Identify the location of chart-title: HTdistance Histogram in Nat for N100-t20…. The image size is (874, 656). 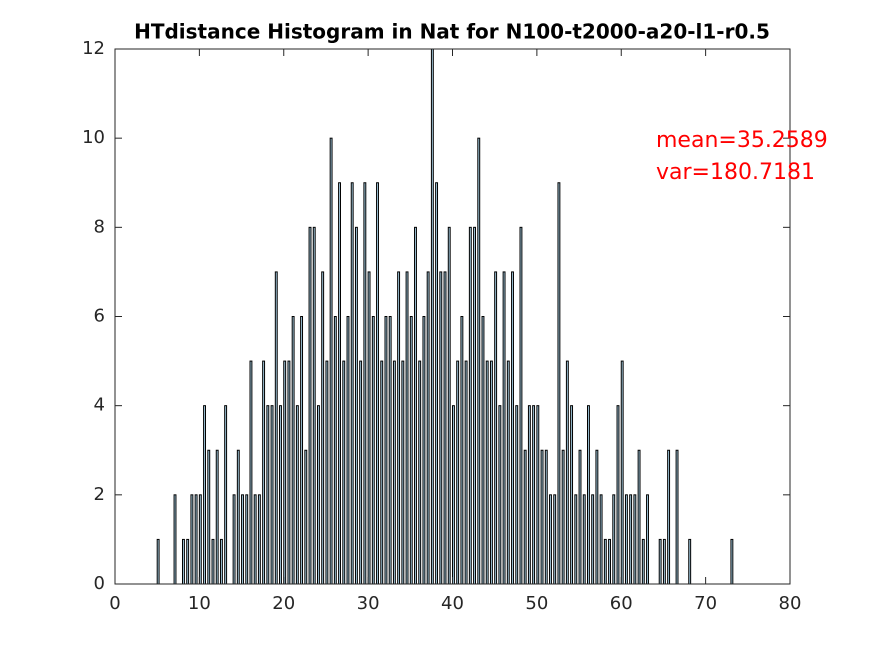
(452, 32).